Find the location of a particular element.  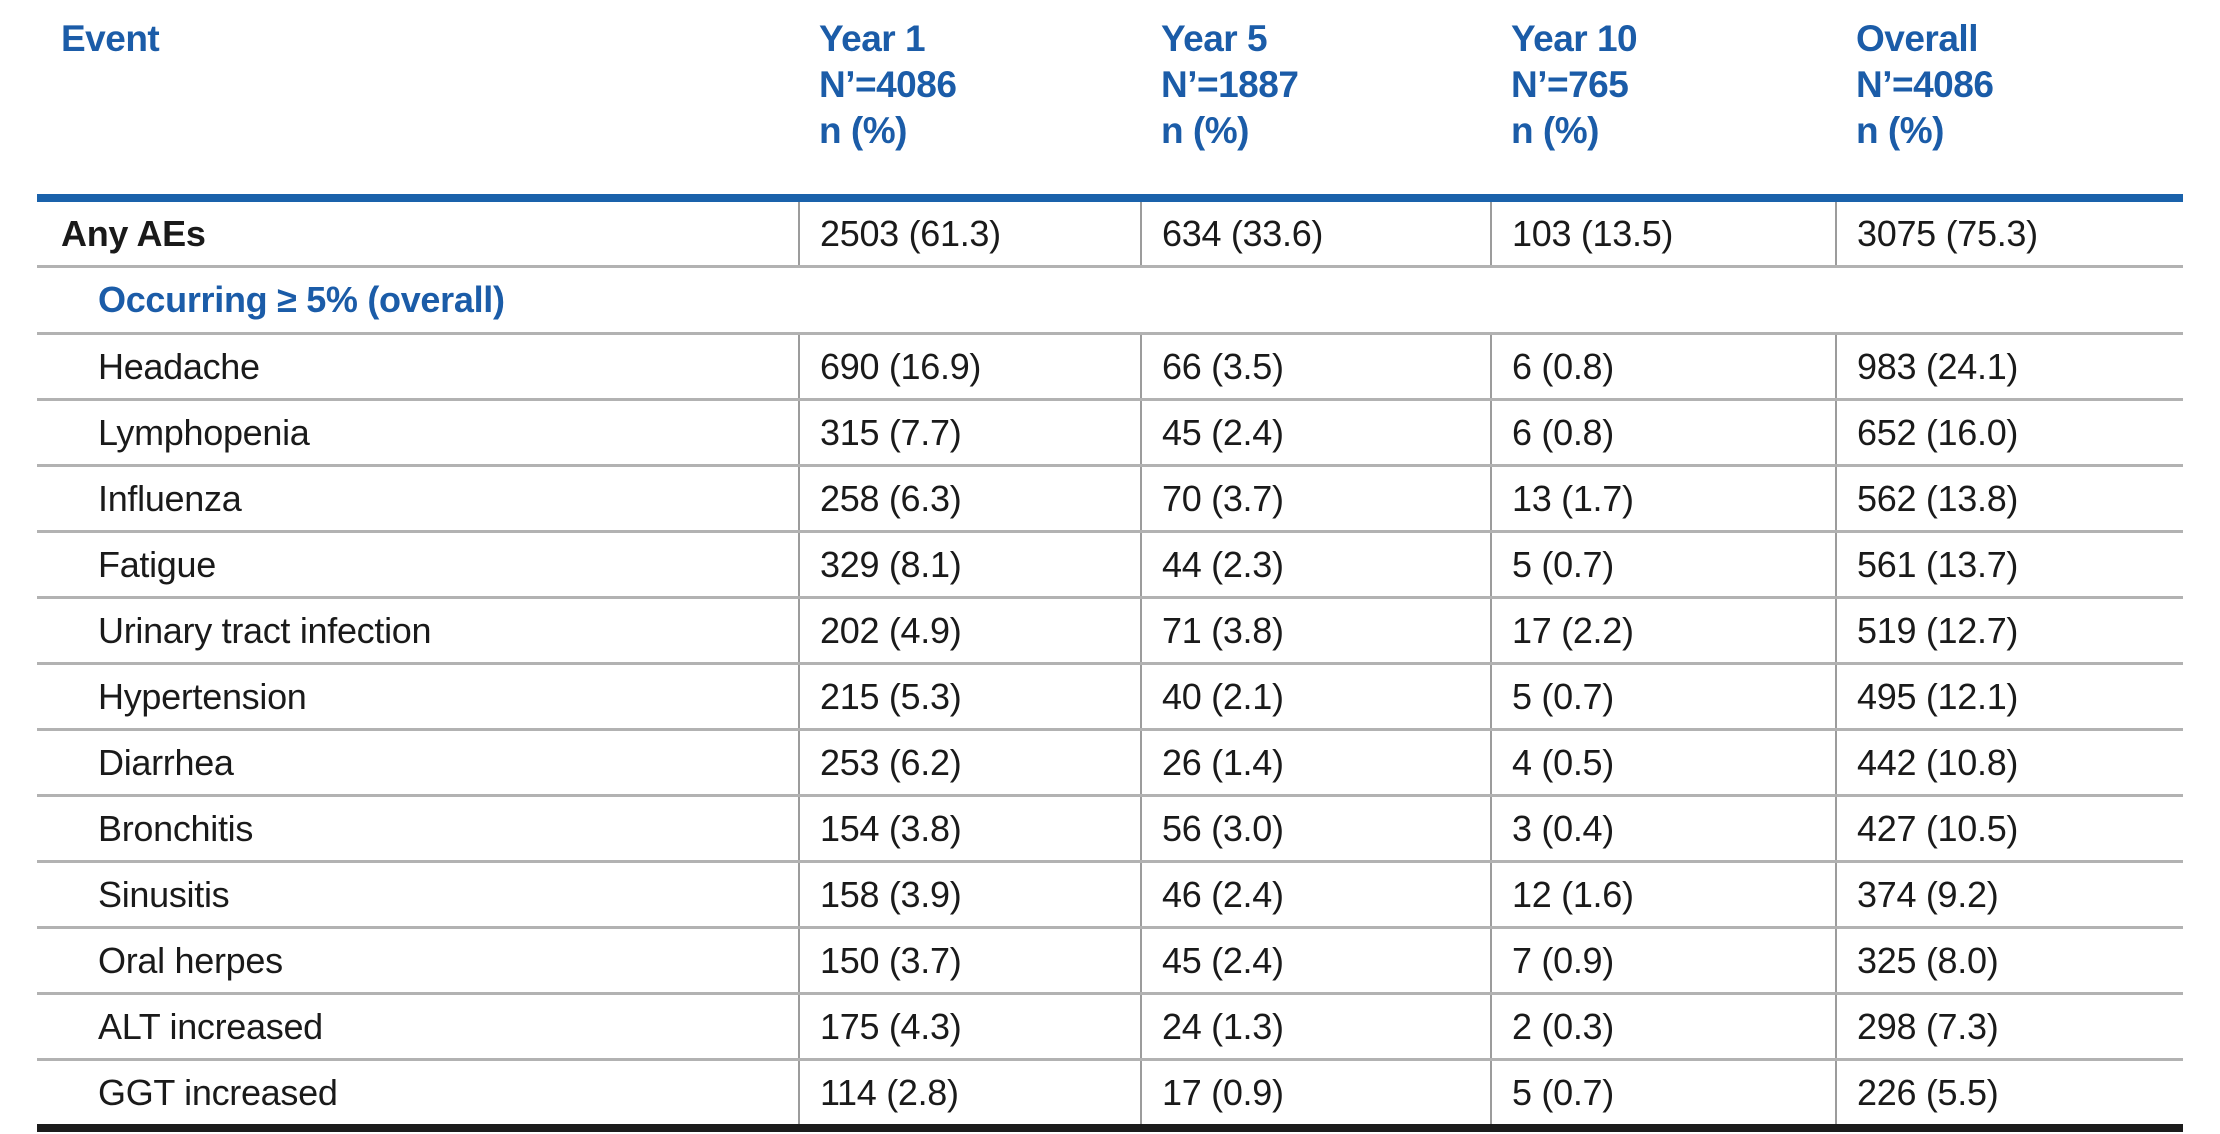

value-cell: 258 (6.3) is located at coordinates (969, 499).